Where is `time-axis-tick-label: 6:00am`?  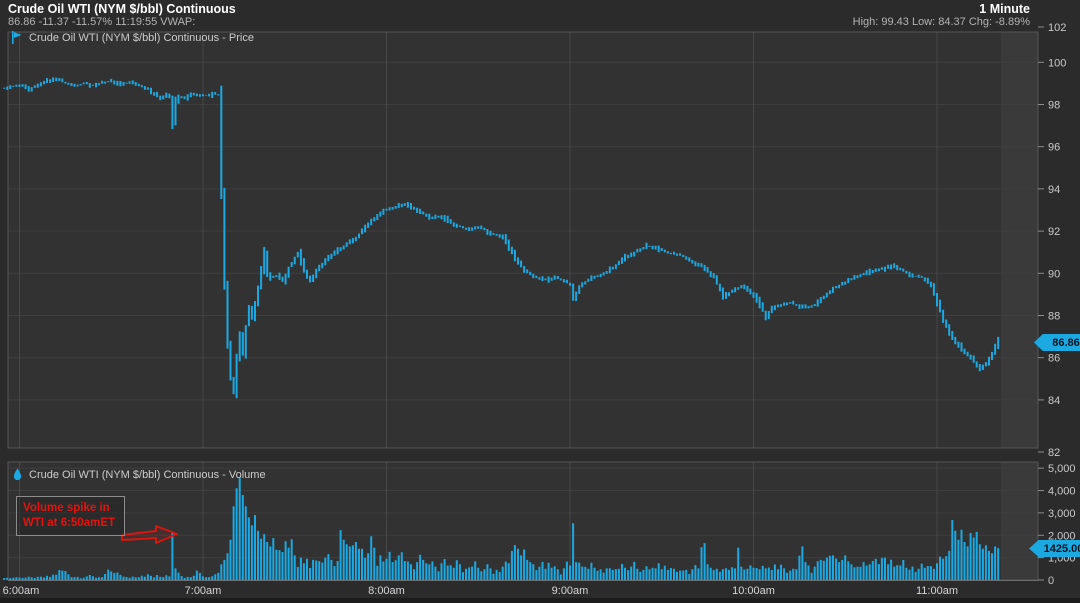 time-axis-tick-label: 6:00am is located at coordinates (21, 591).